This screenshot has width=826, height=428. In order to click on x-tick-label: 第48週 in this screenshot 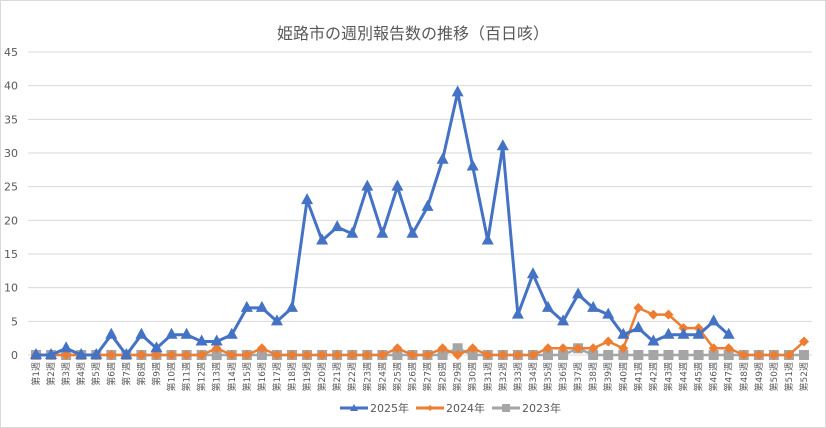, I will do `click(744, 376)`.